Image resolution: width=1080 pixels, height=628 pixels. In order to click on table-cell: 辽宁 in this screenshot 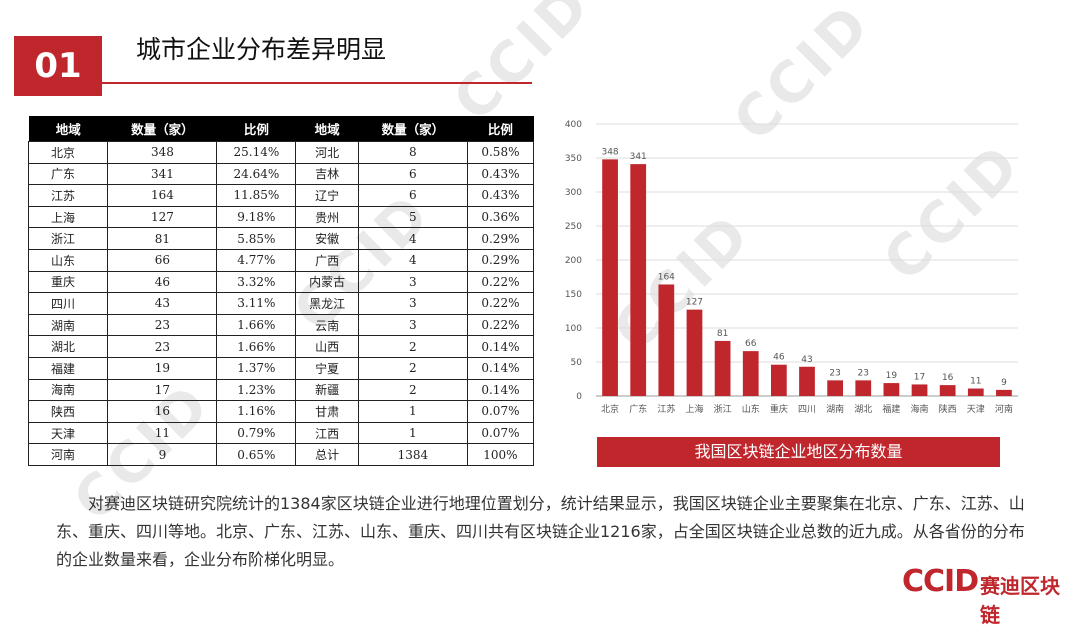, I will do `click(327, 195)`.